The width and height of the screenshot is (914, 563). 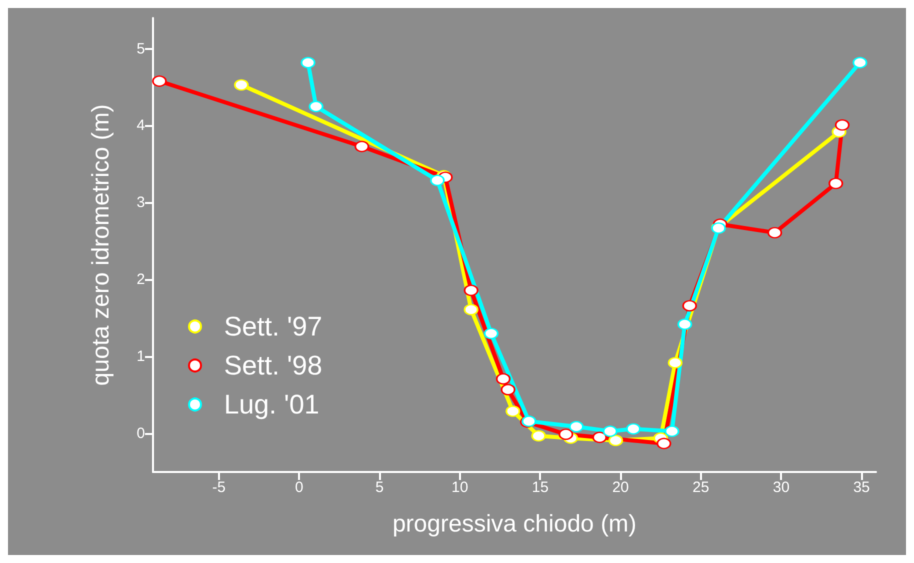 What do you see at coordinates (140, 279) in the screenshot?
I see `y-tick-label: 2` at bounding box center [140, 279].